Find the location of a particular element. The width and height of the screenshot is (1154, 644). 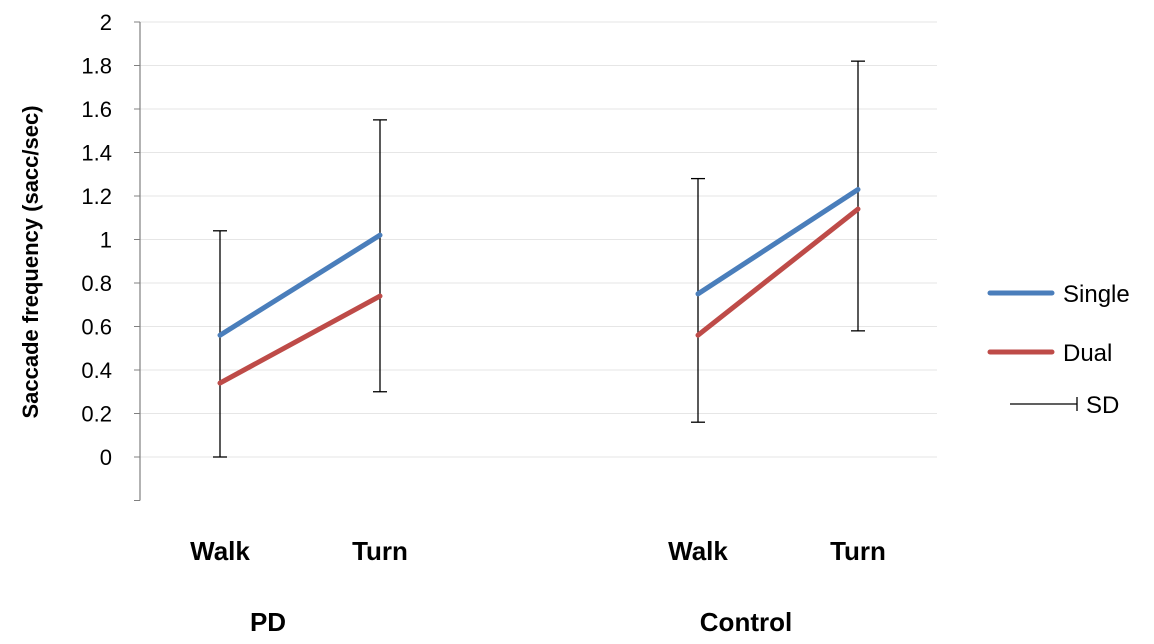

legend-label-dual: Dual is located at coordinates (1087, 353).